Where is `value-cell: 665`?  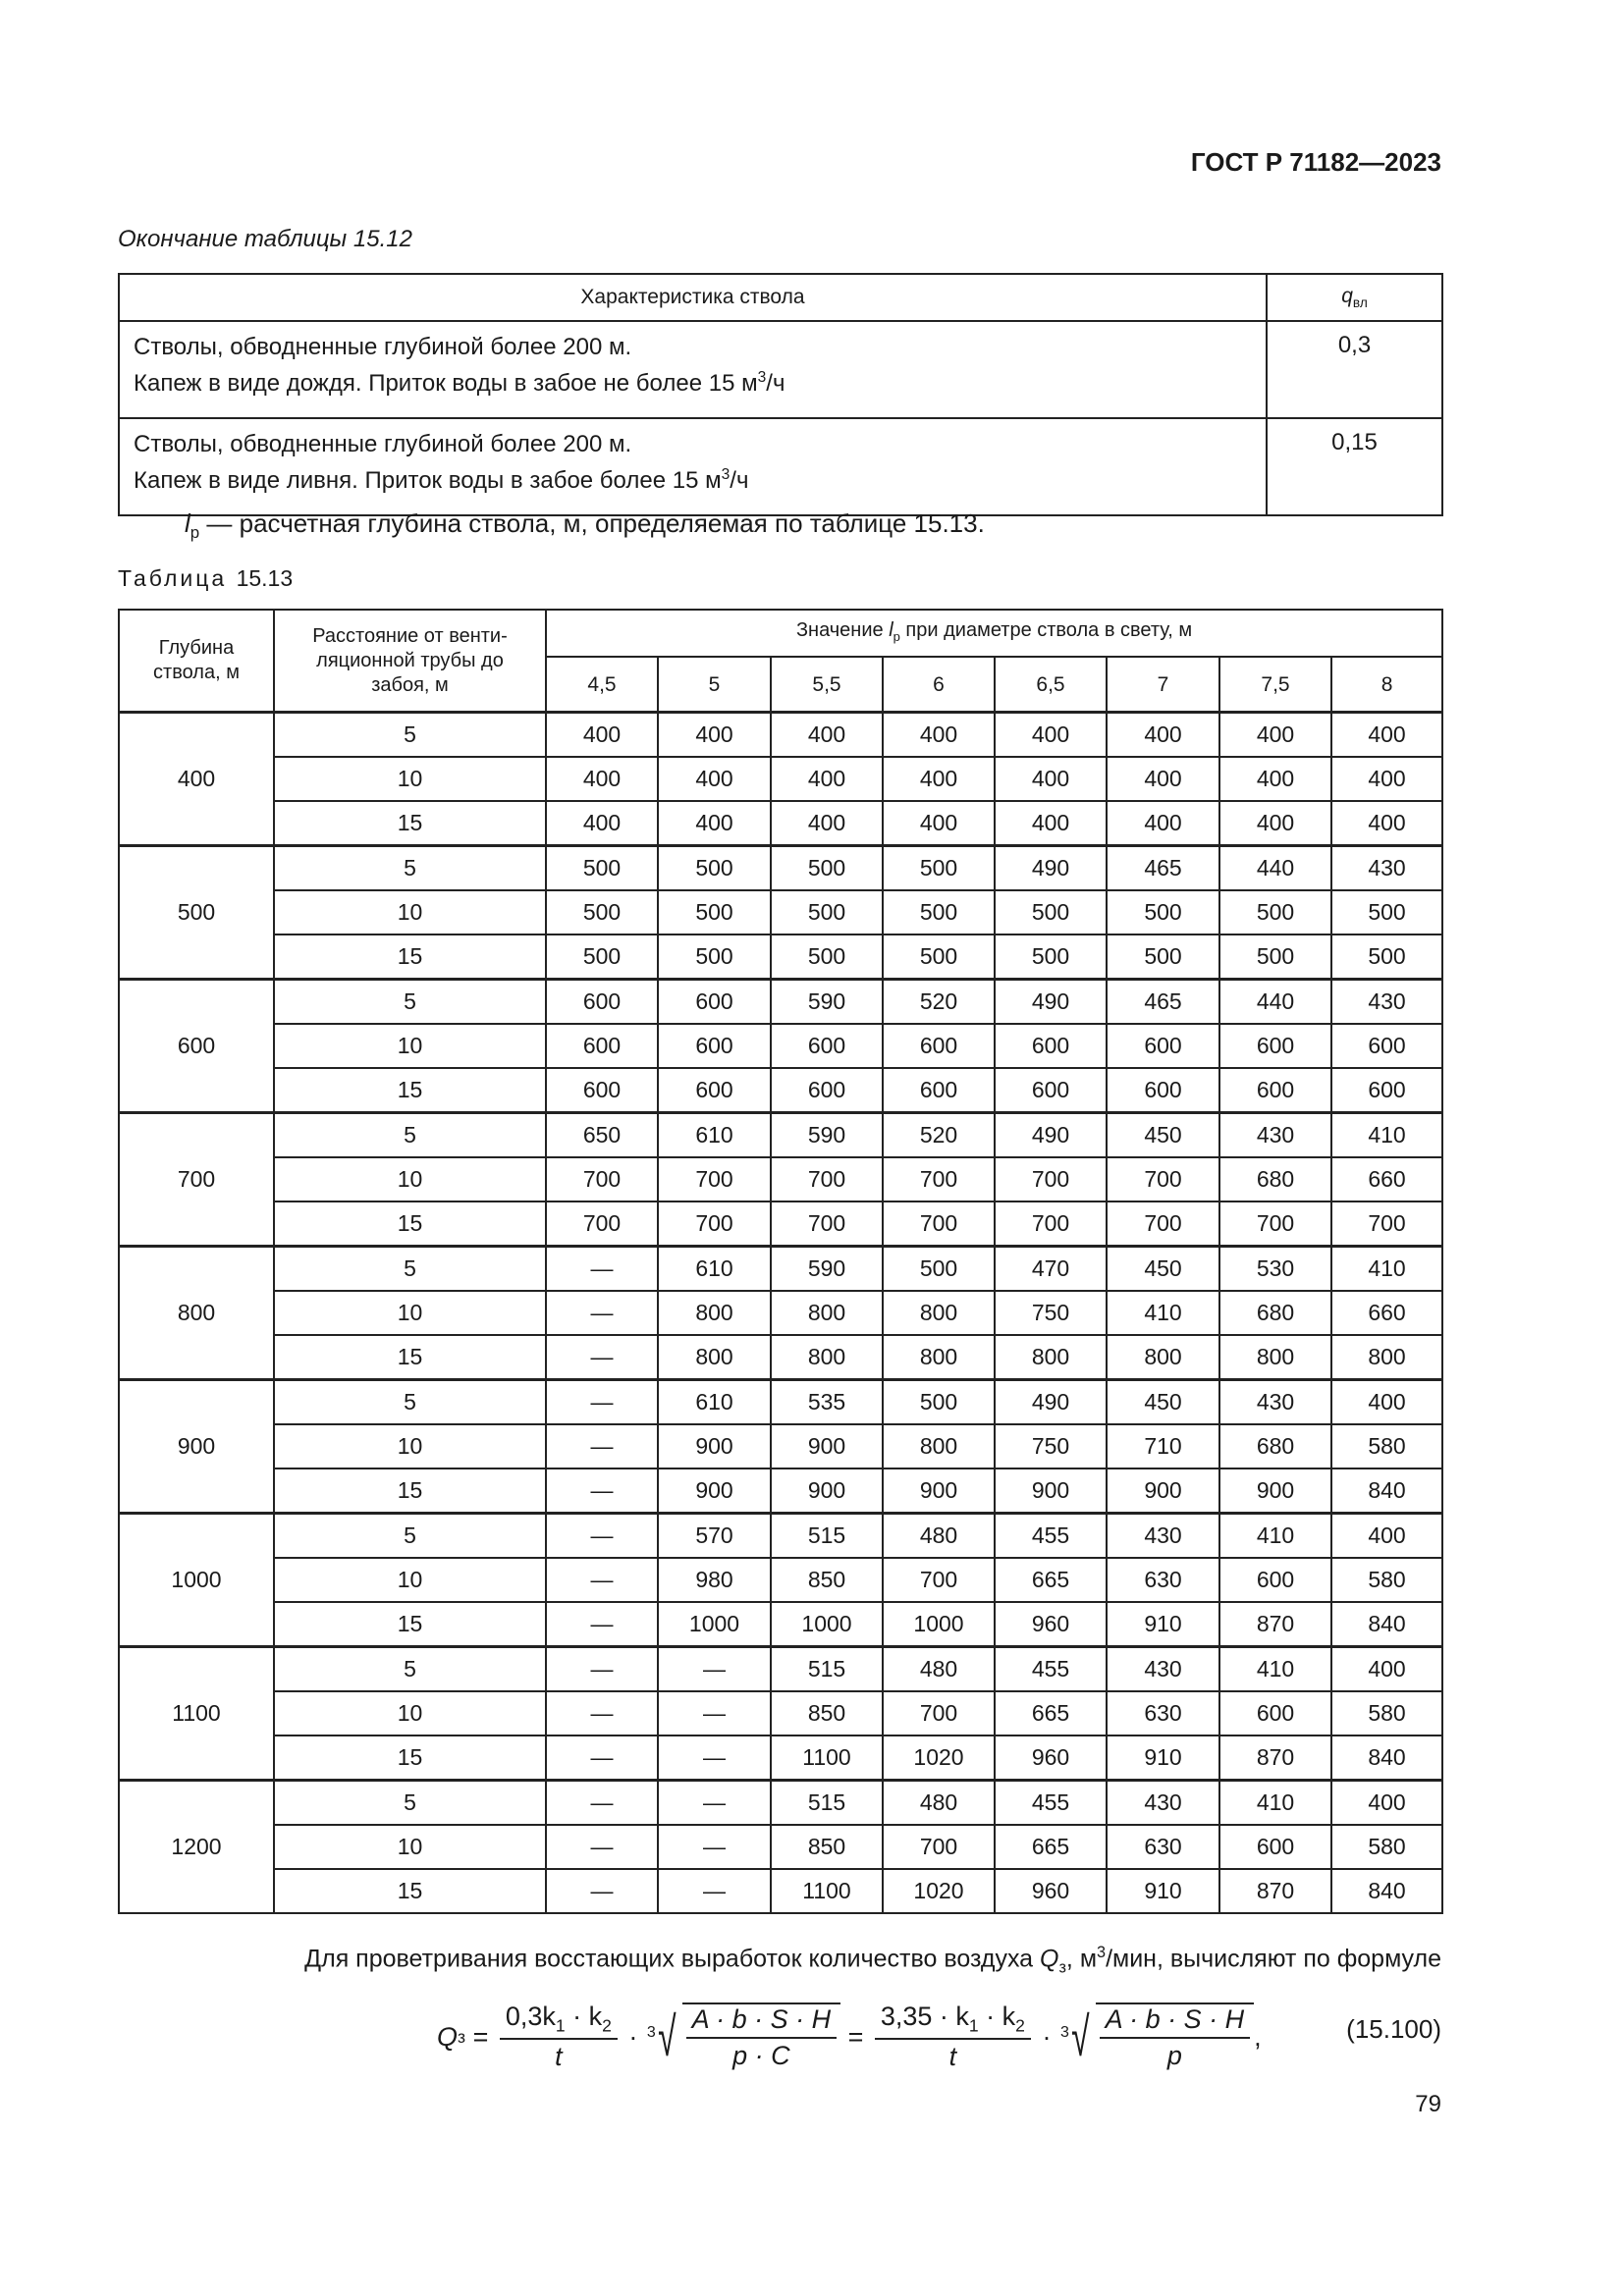 value-cell: 665 is located at coordinates (1051, 1580).